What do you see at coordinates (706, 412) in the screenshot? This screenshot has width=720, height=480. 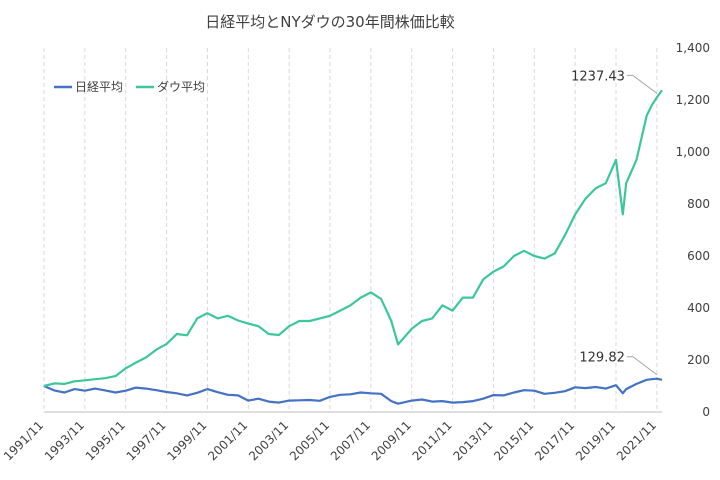 I see `y-tick-label: 0` at bounding box center [706, 412].